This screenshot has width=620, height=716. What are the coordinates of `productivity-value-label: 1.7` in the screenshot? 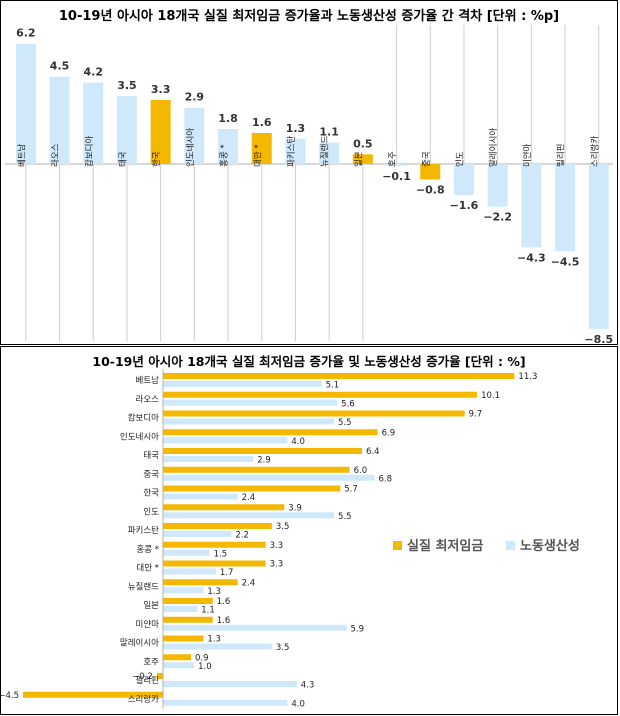 It's located at (227, 573).